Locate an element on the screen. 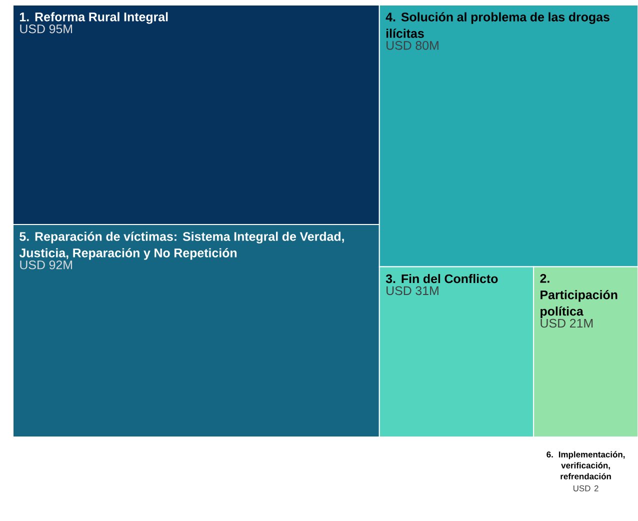 This screenshot has width=638, height=521. data-label: USD 92M is located at coordinates (46, 265).